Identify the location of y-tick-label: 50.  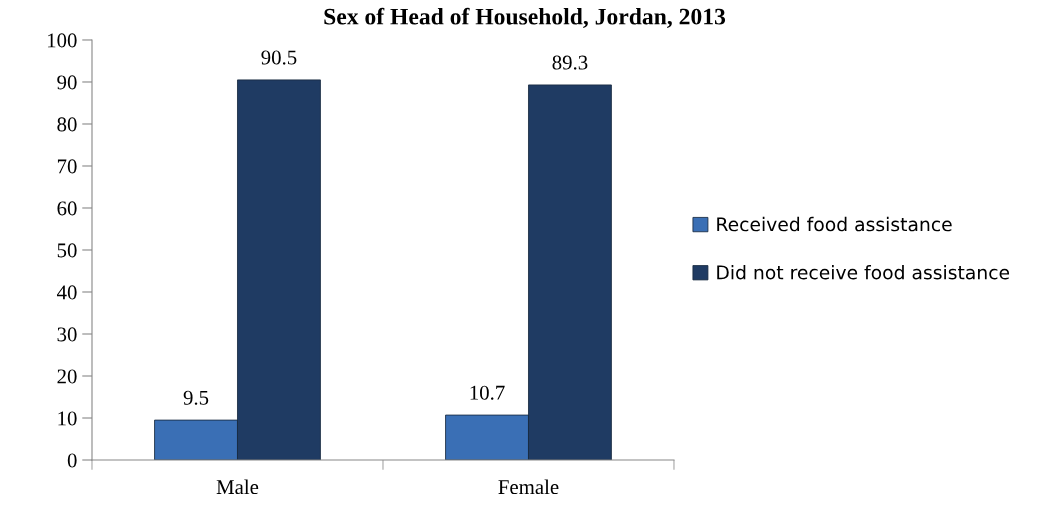
(67, 250).